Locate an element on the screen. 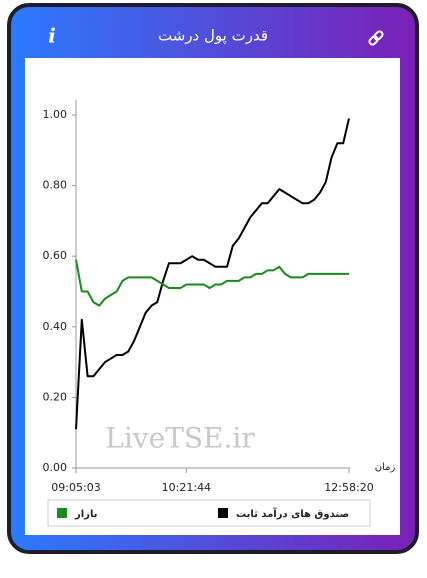 The height and width of the screenshot is (578, 427). link-button is located at coordinates (376, 38).